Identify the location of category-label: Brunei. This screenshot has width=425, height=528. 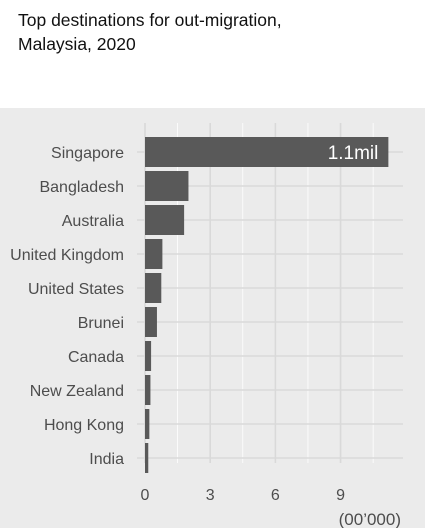
(101, 323).